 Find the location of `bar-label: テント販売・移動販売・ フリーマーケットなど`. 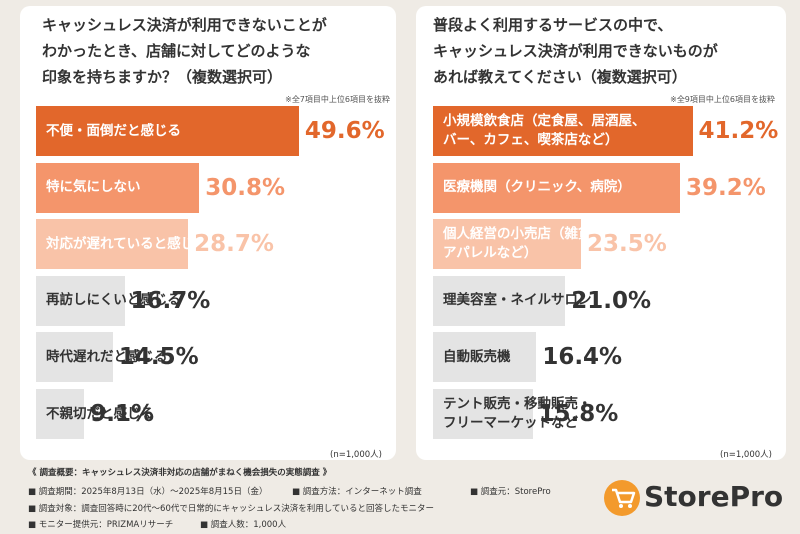

bar-label: テント販売・移動販売・ フリーマーケットなど is located at coordinates (517, 413).